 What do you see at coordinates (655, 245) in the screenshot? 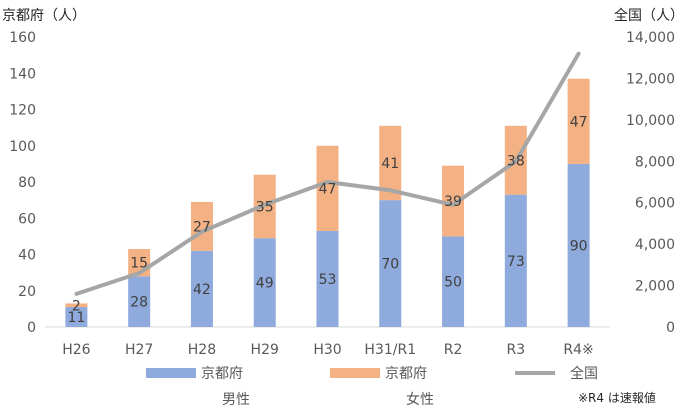
I see `right-tick-label: 4,000` at bounding box center [655, 245].